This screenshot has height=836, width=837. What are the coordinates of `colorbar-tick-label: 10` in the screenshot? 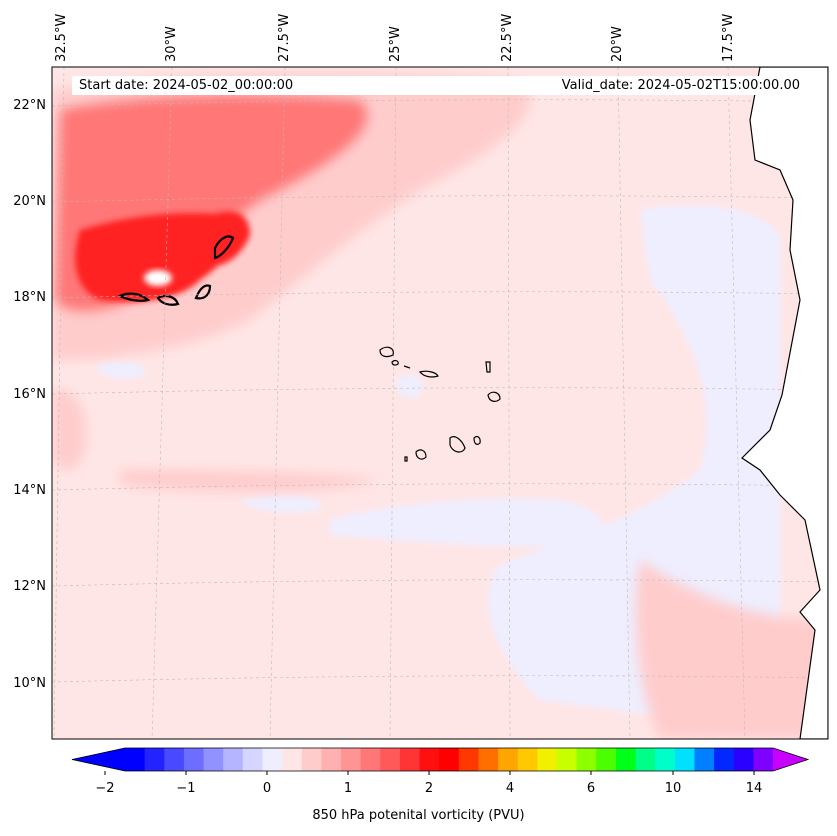 It's located at (673, 788).